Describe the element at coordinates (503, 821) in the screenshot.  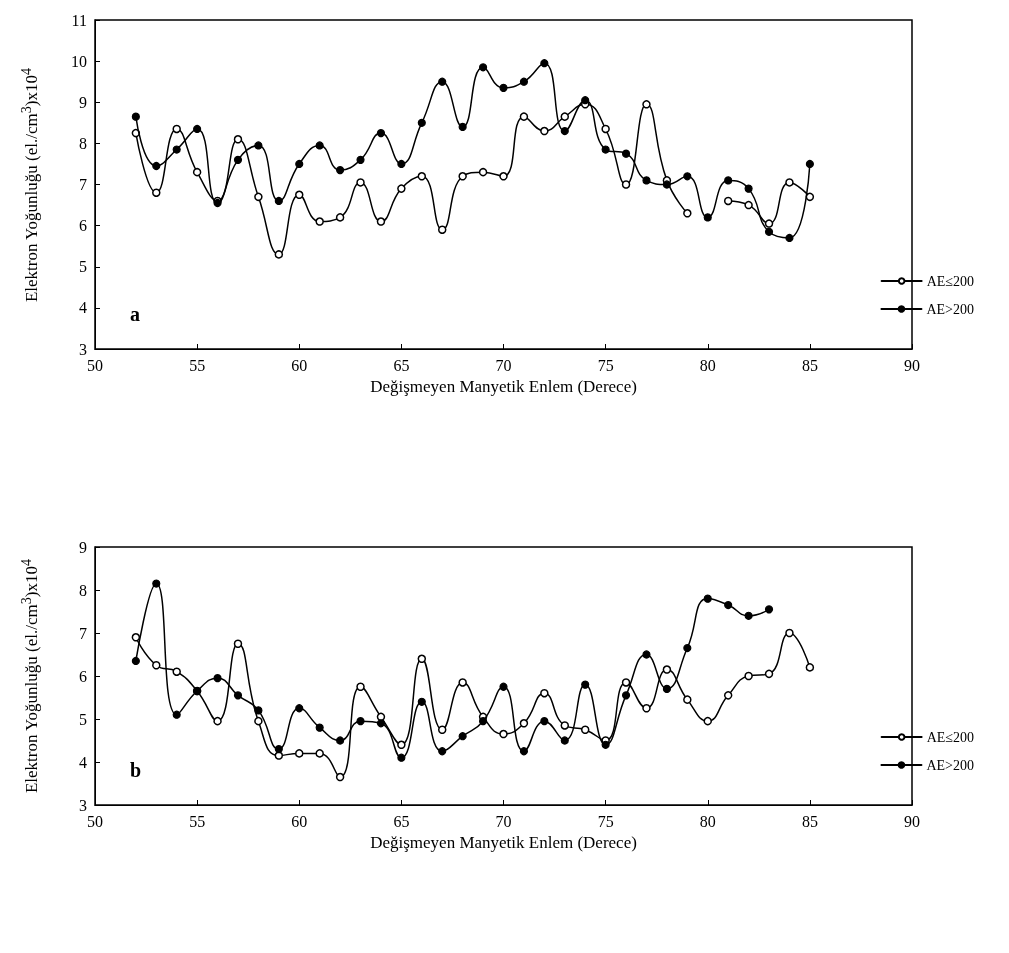
I see `x-tick-label: 70` at that location.